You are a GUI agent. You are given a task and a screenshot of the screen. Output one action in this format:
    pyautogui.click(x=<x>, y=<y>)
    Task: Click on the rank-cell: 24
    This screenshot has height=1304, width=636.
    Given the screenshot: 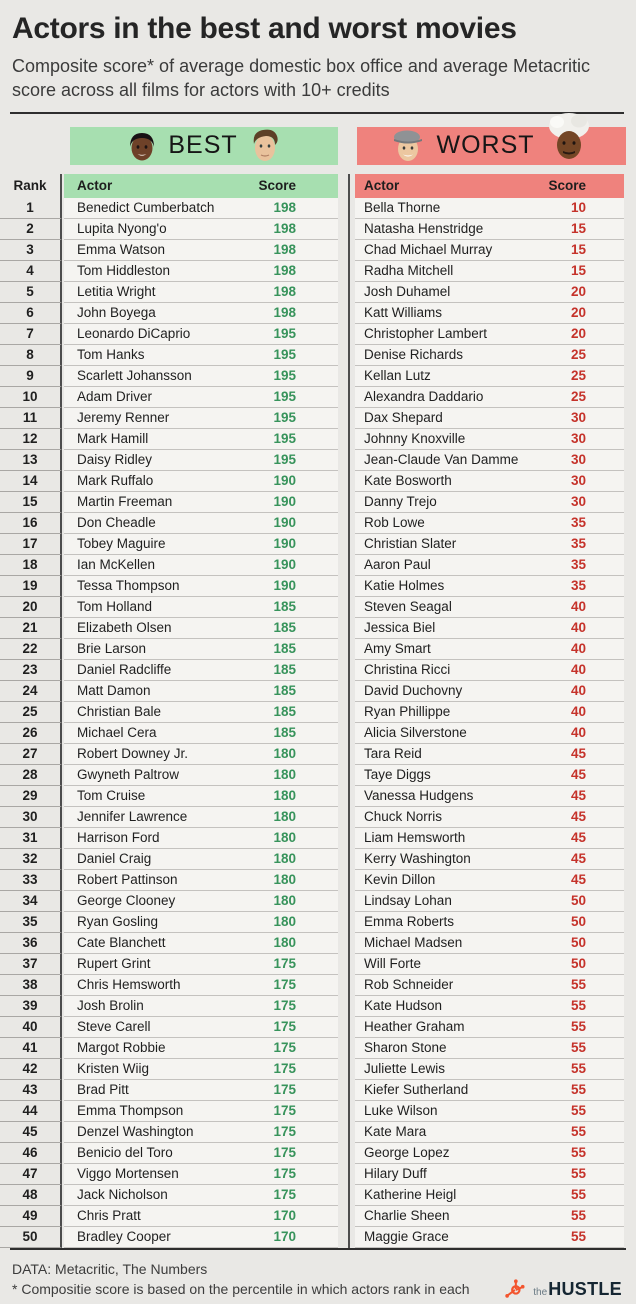 What is the action you would take?
    pyautogui.click(x=31, y=691)
    